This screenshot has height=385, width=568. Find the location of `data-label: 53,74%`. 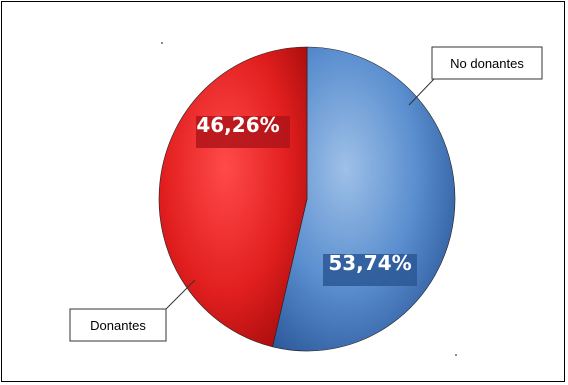

data-label: 53,74% is located at coordinates (369, 263).